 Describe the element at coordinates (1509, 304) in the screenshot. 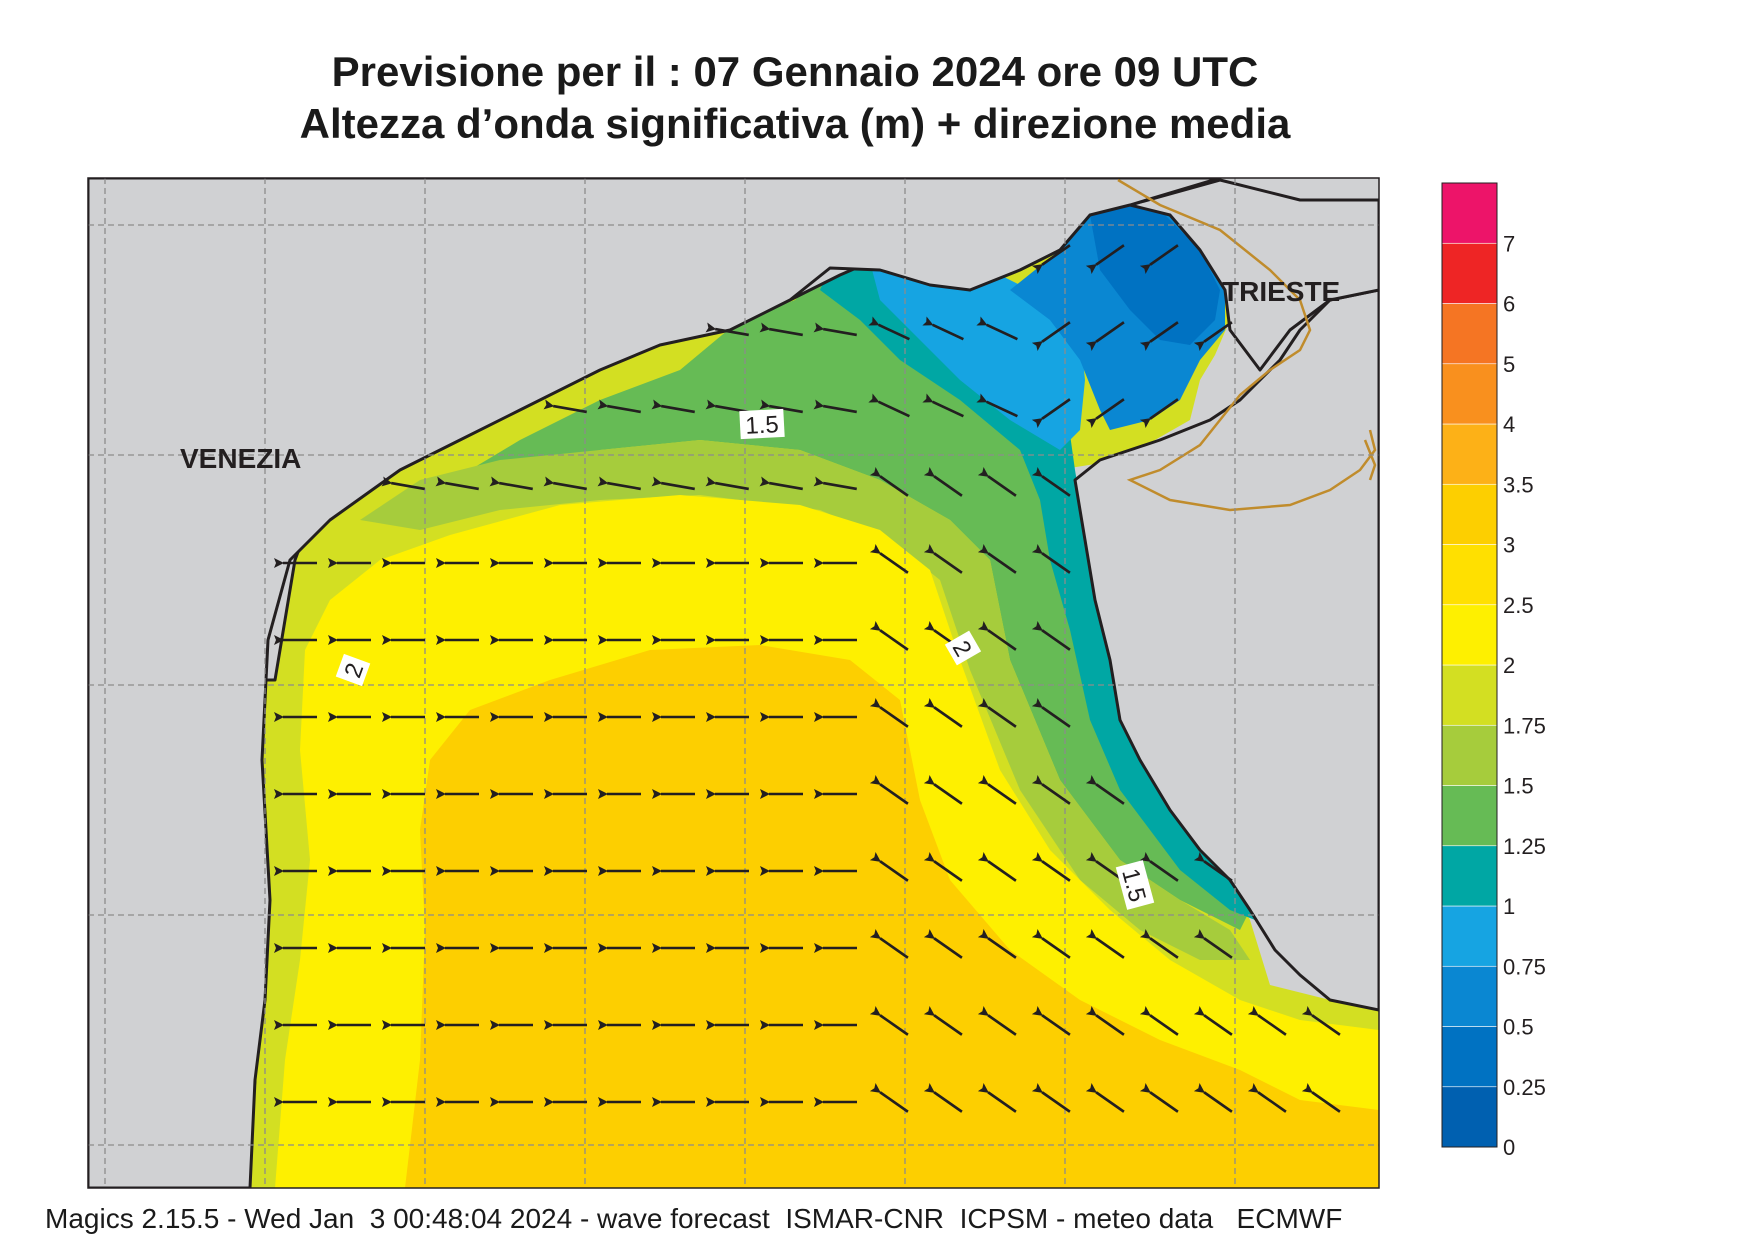

I see `colorbar-tick-label: 6` at that location.